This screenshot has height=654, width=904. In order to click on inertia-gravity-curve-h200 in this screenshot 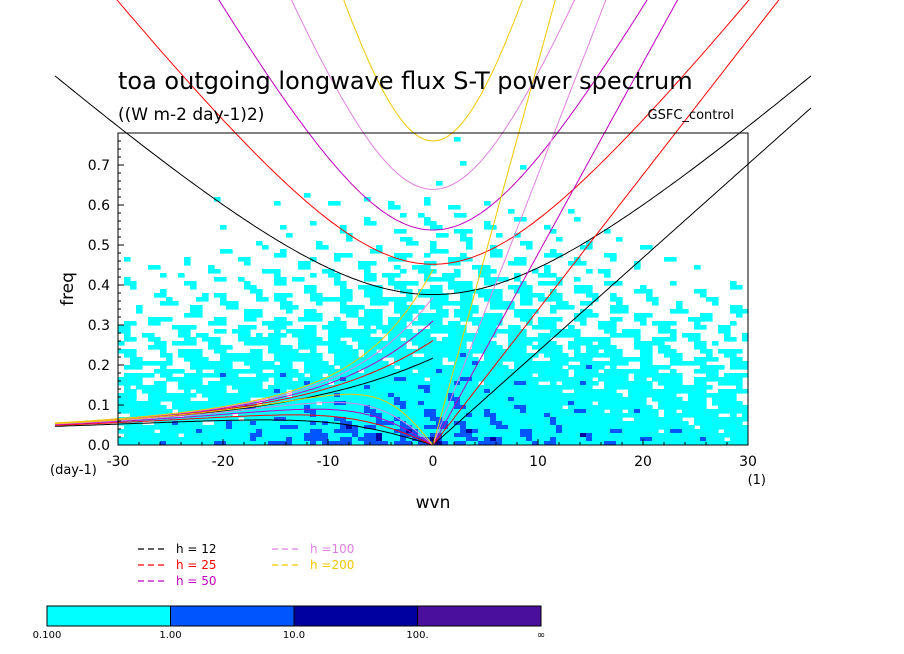, I will do `click(433, 71)`.